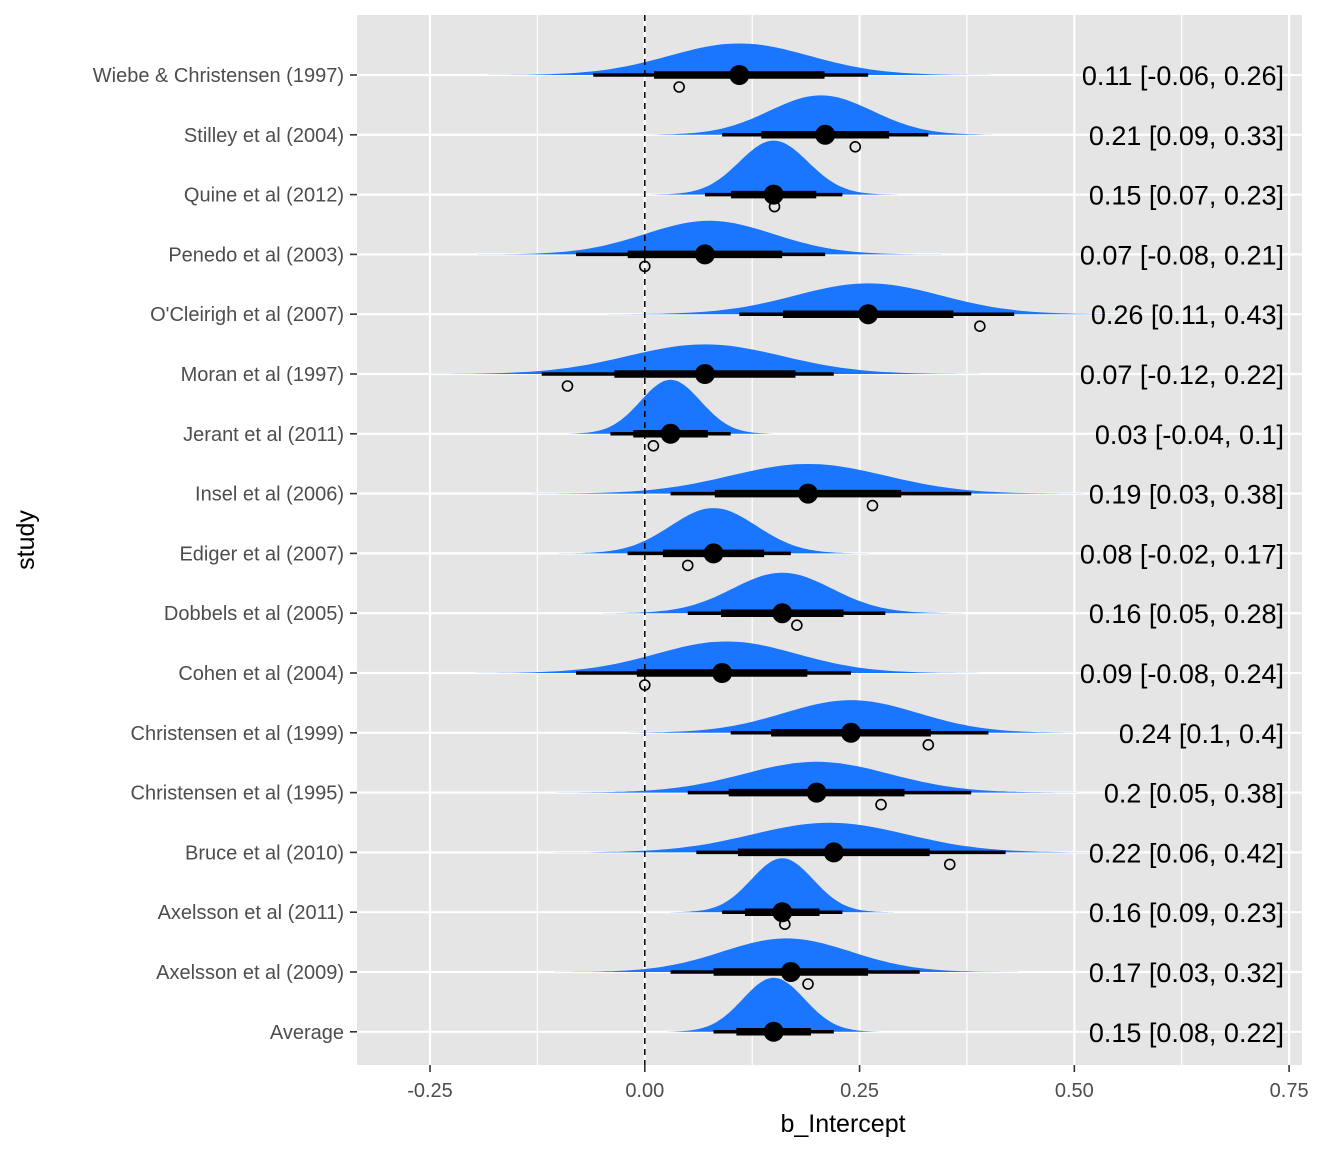  Describe the element at coordinates (264, 853) in the screenshot. I see `y-tick-label: Bruce et al (2010)` at that location.